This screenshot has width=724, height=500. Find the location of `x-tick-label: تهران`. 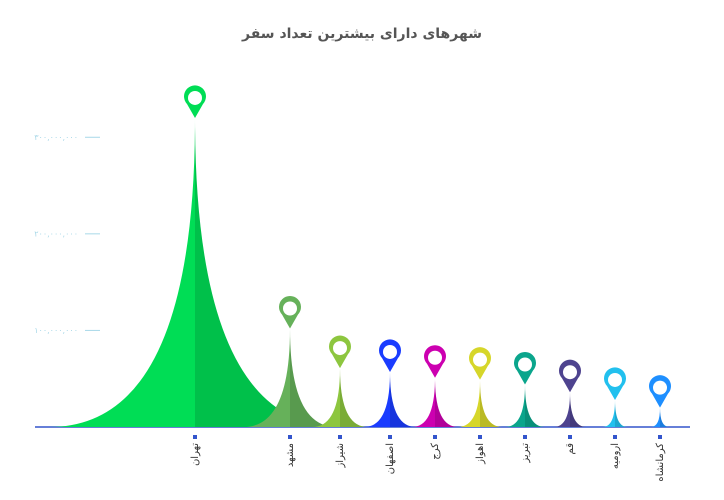

x-tick-label: تهران is located at coordinates (195, 454).